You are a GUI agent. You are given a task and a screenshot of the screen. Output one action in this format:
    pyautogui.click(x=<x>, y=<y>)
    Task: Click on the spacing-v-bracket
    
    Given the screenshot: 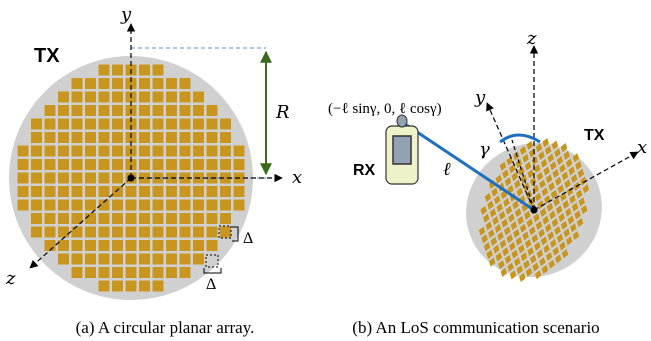 What is the action you would take?
    pyautogui.click(x=235, y=234)
    